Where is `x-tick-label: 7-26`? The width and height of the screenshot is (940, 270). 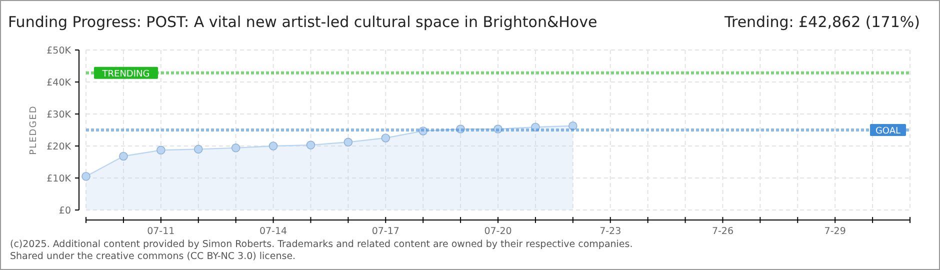
x-tick-label: 7-26 is located at coordinates (723, 231).